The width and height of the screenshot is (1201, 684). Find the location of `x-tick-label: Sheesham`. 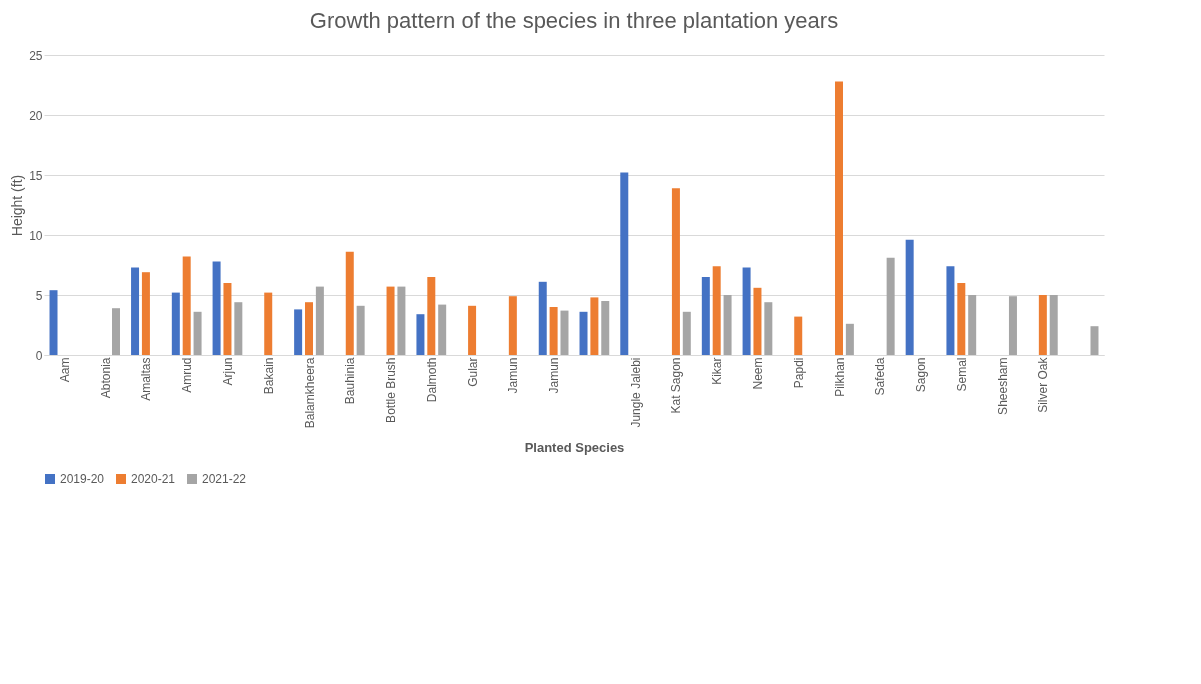

x-tick-label: Sheesham is located at coordinates (1002, 386).